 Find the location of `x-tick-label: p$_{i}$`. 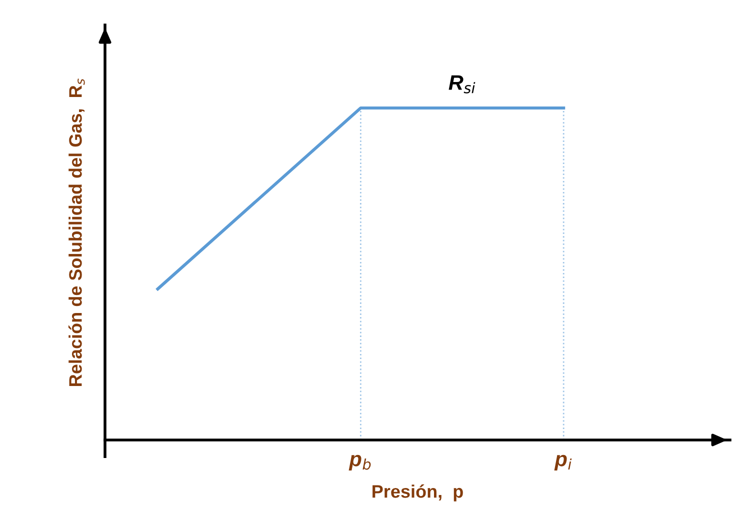

x-tick-label: p$_{i}$ is located at coordinates (563, 462).